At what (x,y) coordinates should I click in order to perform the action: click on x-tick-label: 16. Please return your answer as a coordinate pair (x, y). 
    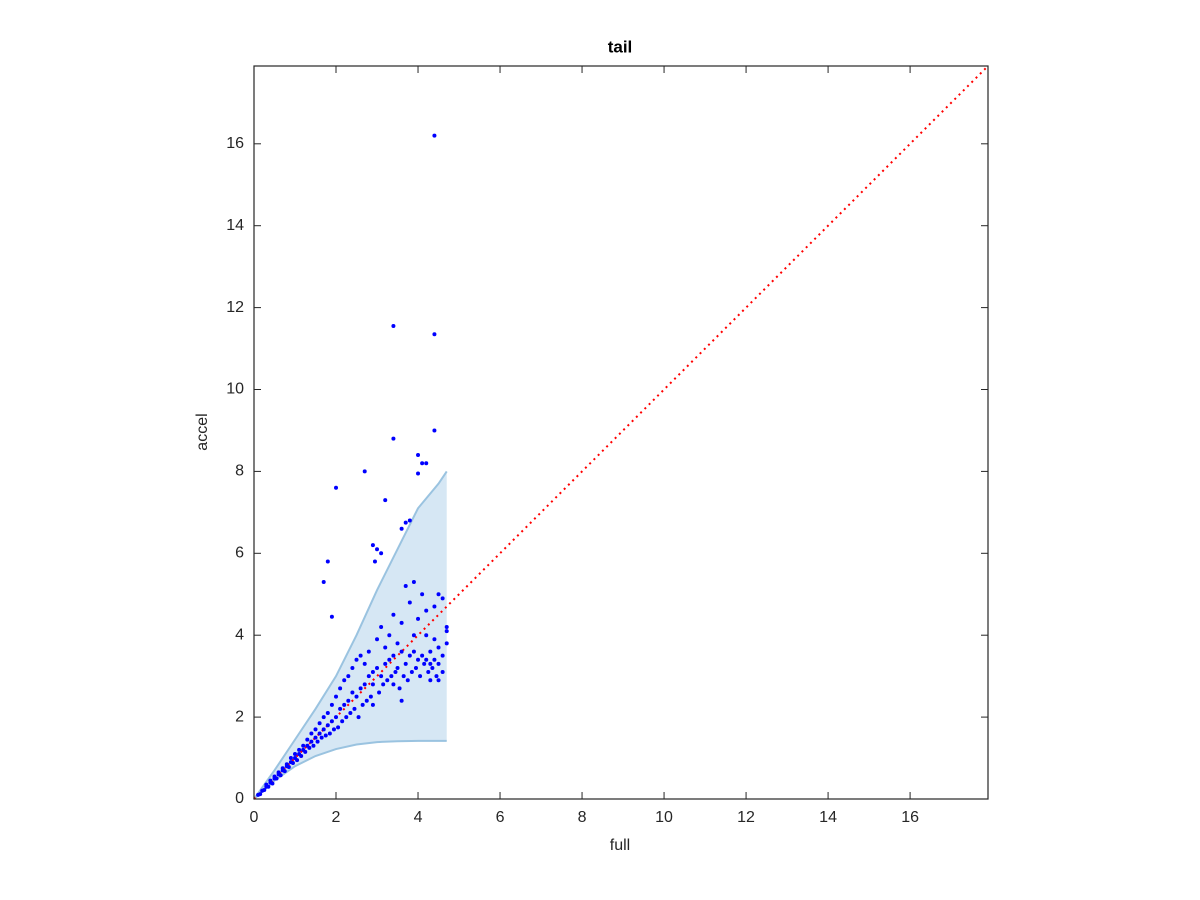
    Looking at the image, I should click on (910, 817).